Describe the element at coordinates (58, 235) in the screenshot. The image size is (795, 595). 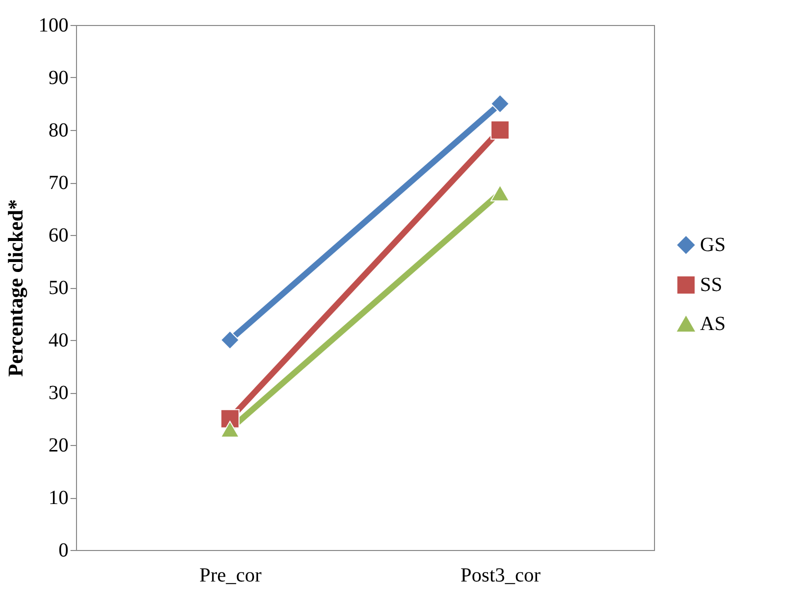
I see `y-tick-label: 60` at that location.